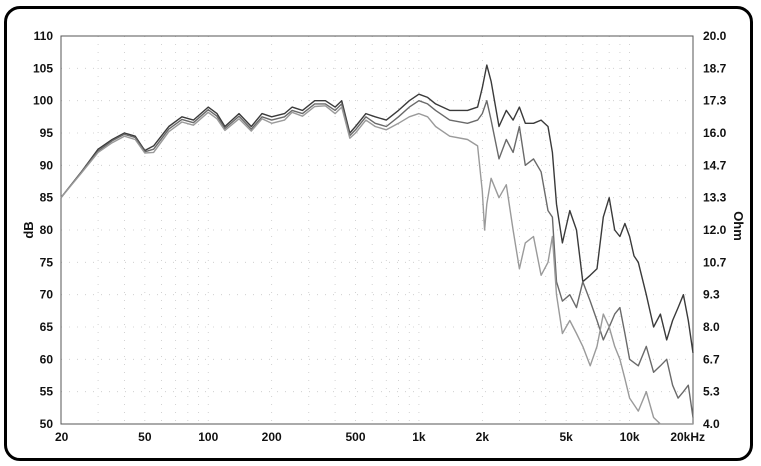  What do you see at coordinates (711, 359) in the screenshot?
I see `y2-tick-label: 6.7` at bounding box center [711, 359].